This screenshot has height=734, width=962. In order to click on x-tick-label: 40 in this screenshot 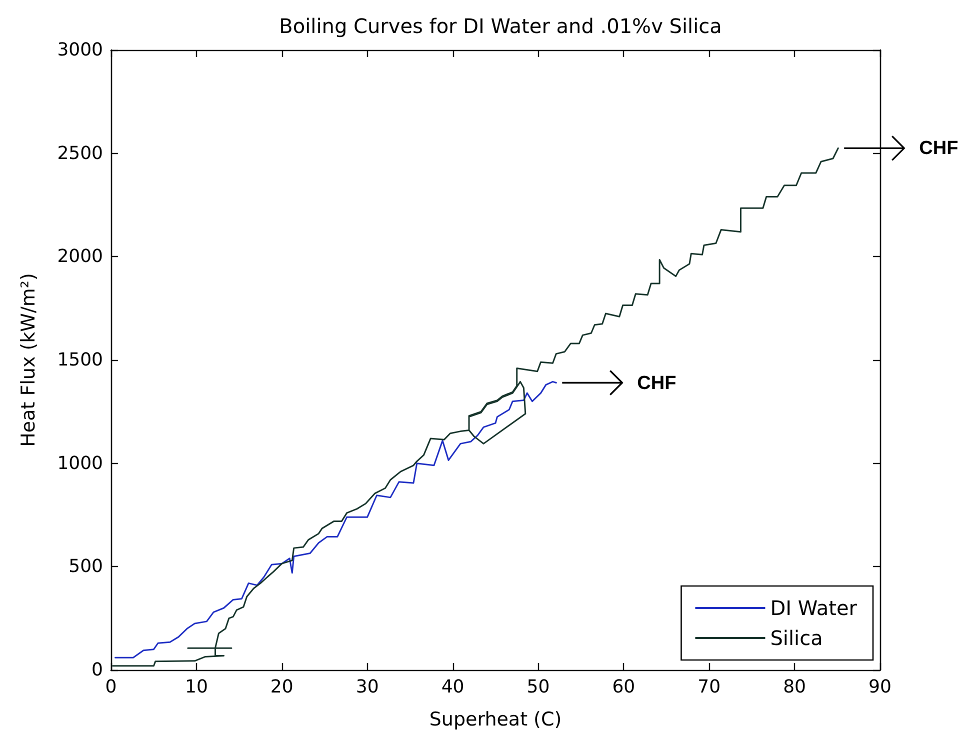, I will do `click(452, 687)`.